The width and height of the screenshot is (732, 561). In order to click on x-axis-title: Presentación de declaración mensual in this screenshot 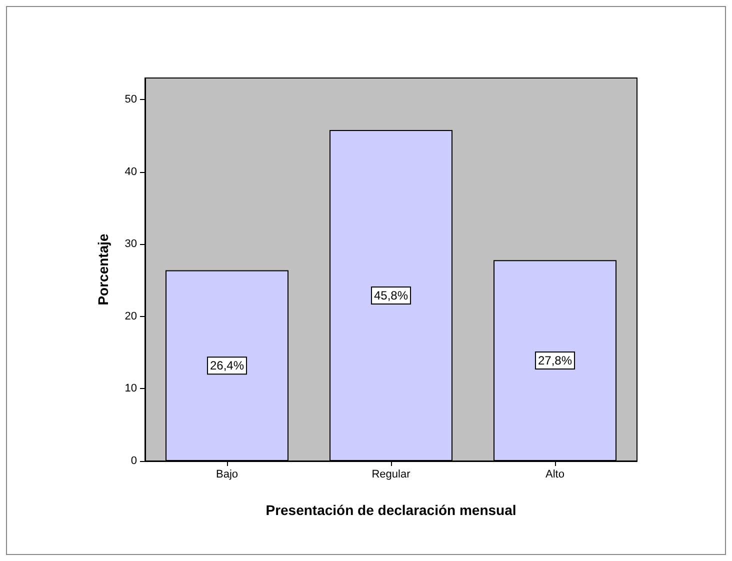, I will do `click(391, 510)`.